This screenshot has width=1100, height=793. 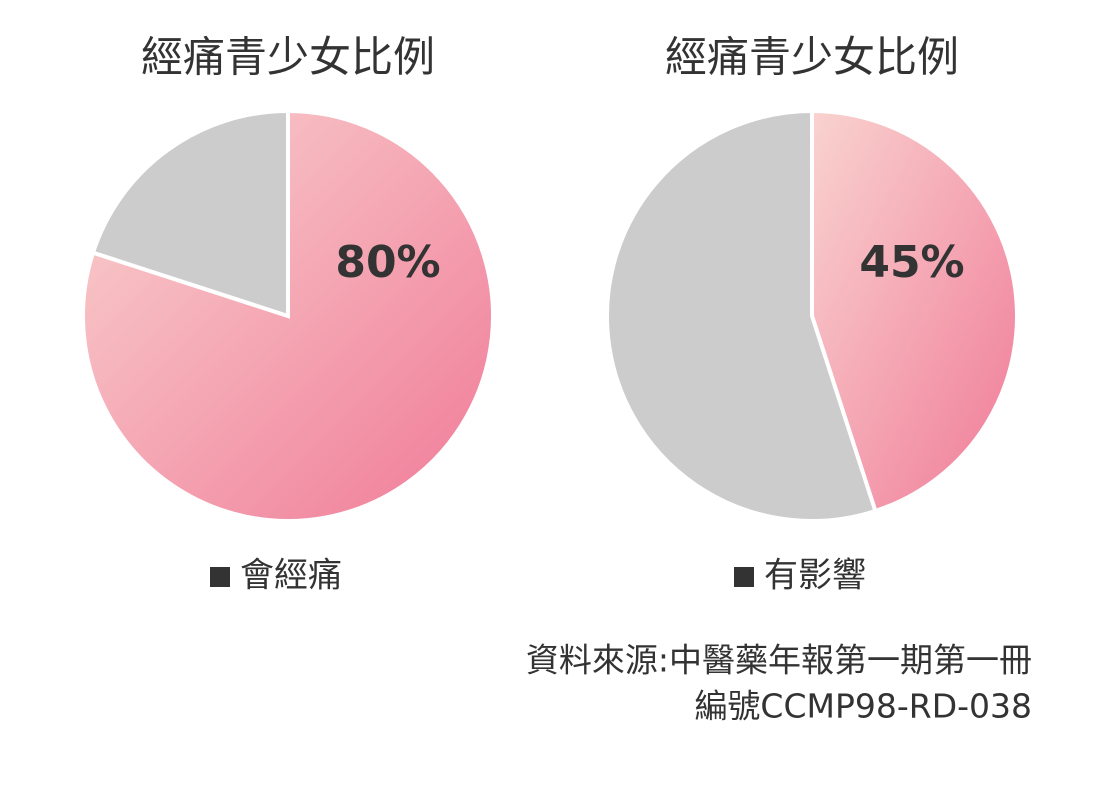 I want to click on value-label: 80%, so click(x=387, y=262).